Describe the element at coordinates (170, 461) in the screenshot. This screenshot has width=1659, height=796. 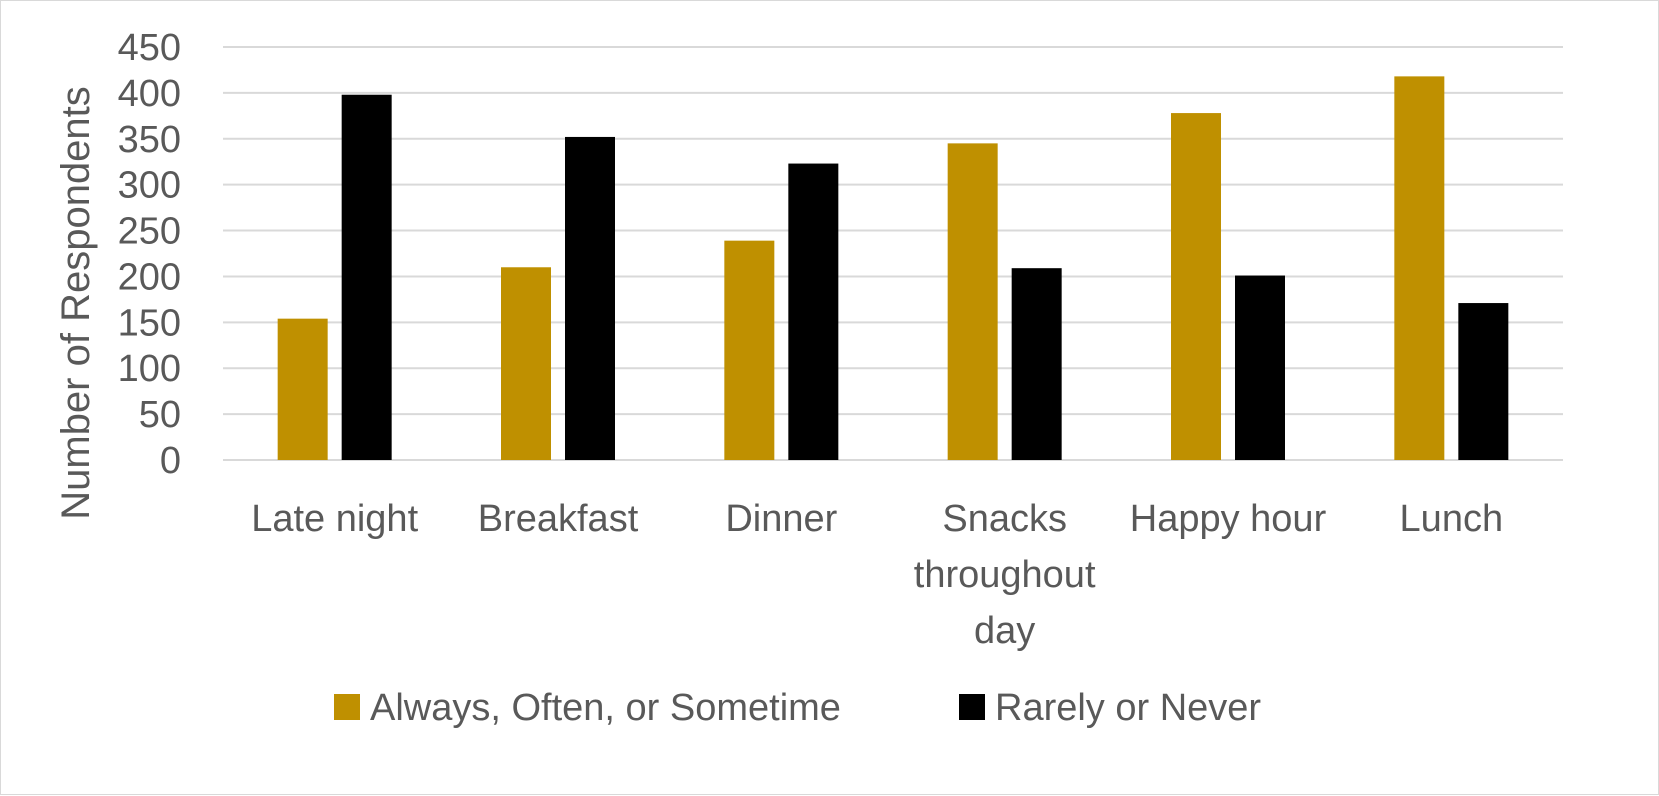
I see `y-tick-label: 0` at that location.